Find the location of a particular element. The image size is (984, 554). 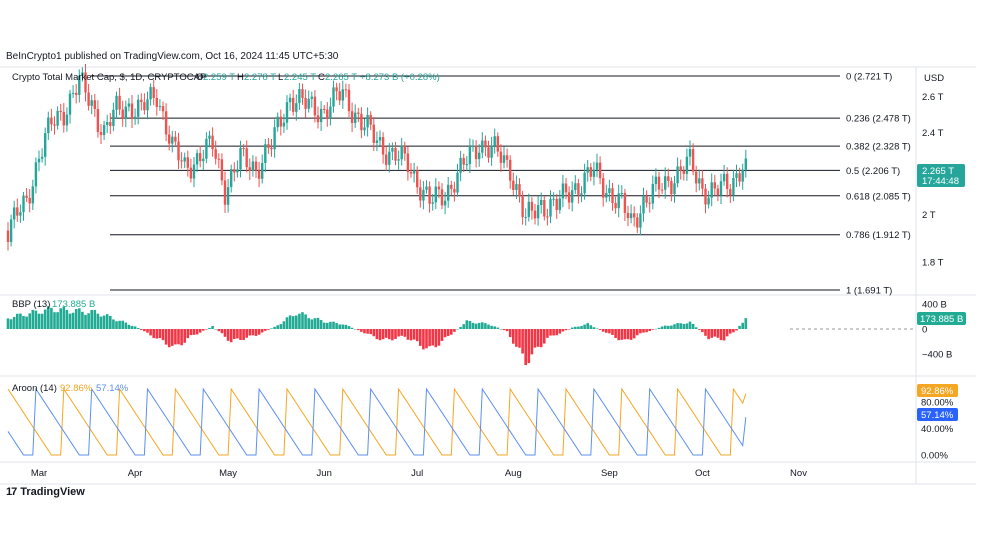

time-axis-tick: Nov is located at coordinates (798, 473).